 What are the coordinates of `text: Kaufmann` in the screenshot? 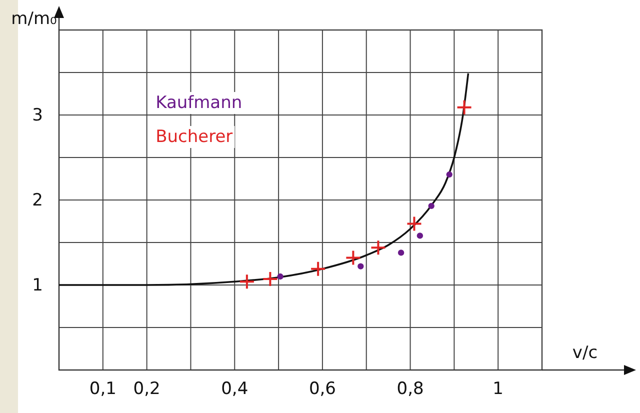 It's located at (199, 103).